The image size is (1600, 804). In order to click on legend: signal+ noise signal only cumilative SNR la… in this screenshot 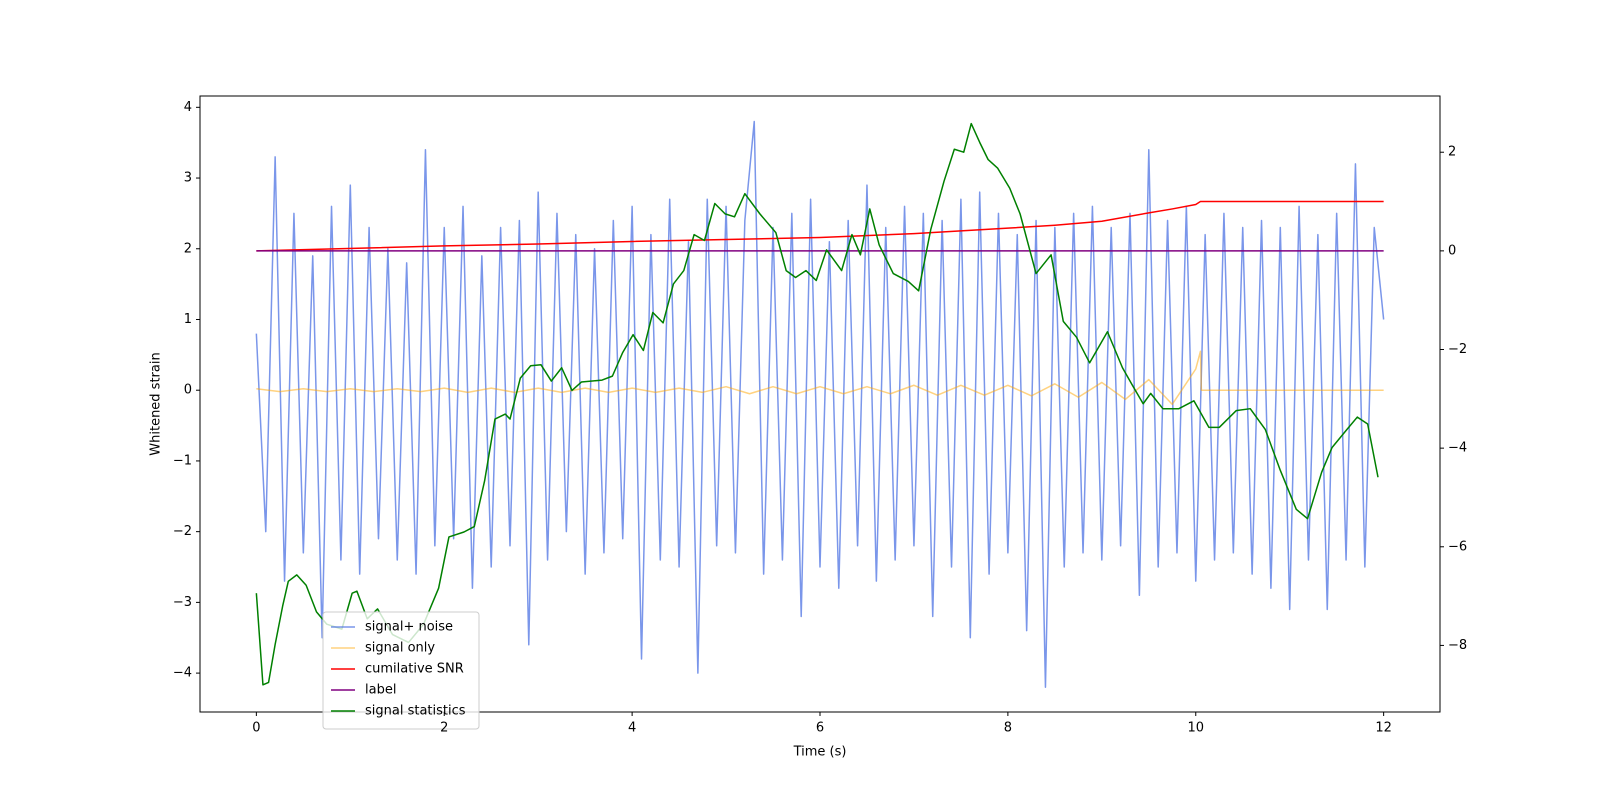, I will do `click(401, 670)`.